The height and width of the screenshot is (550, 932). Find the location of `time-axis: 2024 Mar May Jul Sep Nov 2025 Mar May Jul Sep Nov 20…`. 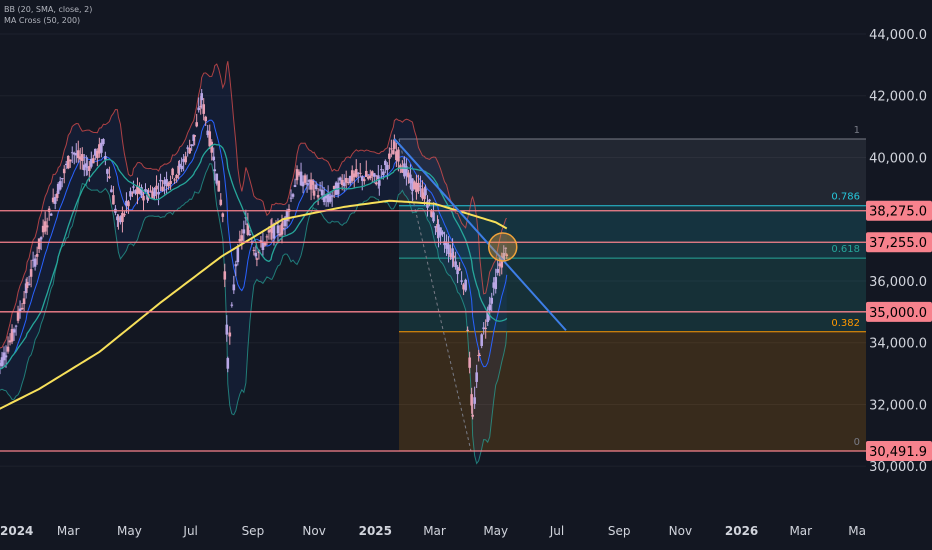

time-axis: 2024 Mar May Jul Sep Nov 2025 Mar May Jul Sep Nov 20… is located at coordinates (466, 530).